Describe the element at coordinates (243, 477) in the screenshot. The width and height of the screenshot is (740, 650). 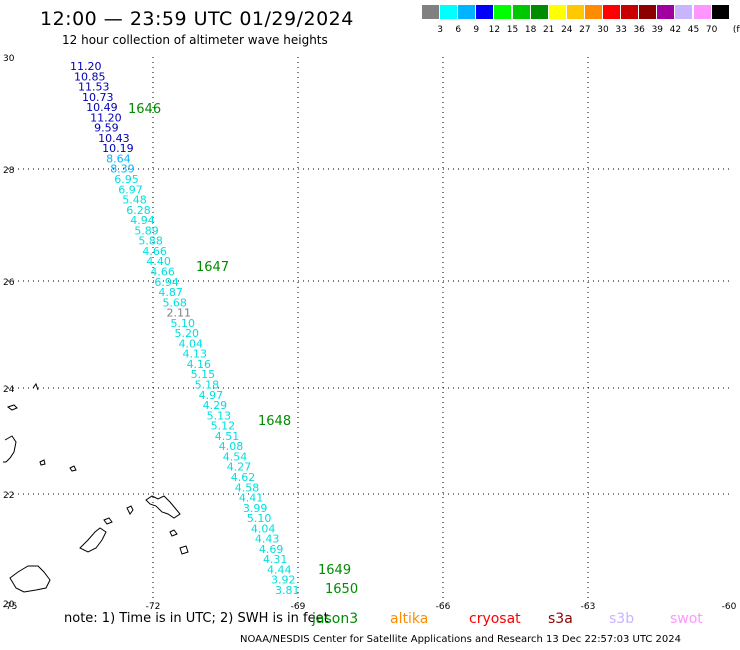
I see `wave-height-value: 4.62` at that location.